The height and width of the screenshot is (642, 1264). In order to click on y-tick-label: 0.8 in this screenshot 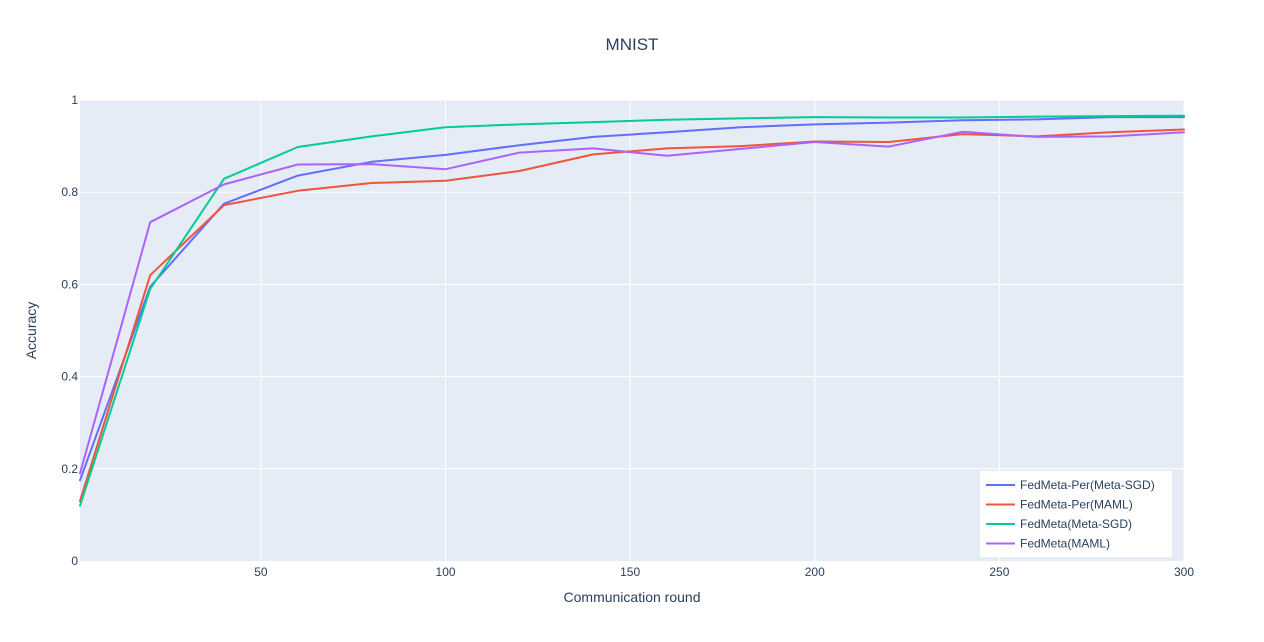, I will do `click(69, 192)`.